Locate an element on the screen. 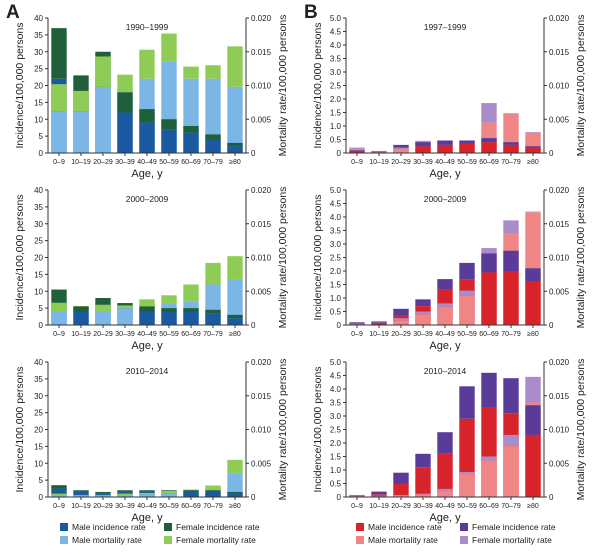 The height and width of the screenshot is (554, 600). left-tick-label: 2.0 is located at coordinates (336, 271).